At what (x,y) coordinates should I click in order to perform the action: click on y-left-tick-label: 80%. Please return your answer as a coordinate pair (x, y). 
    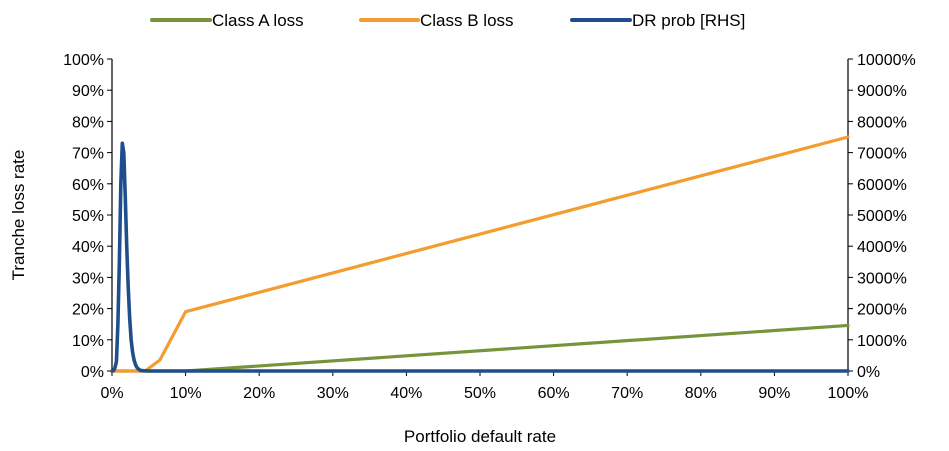
    Looking at the image, I should click on (88, 122).